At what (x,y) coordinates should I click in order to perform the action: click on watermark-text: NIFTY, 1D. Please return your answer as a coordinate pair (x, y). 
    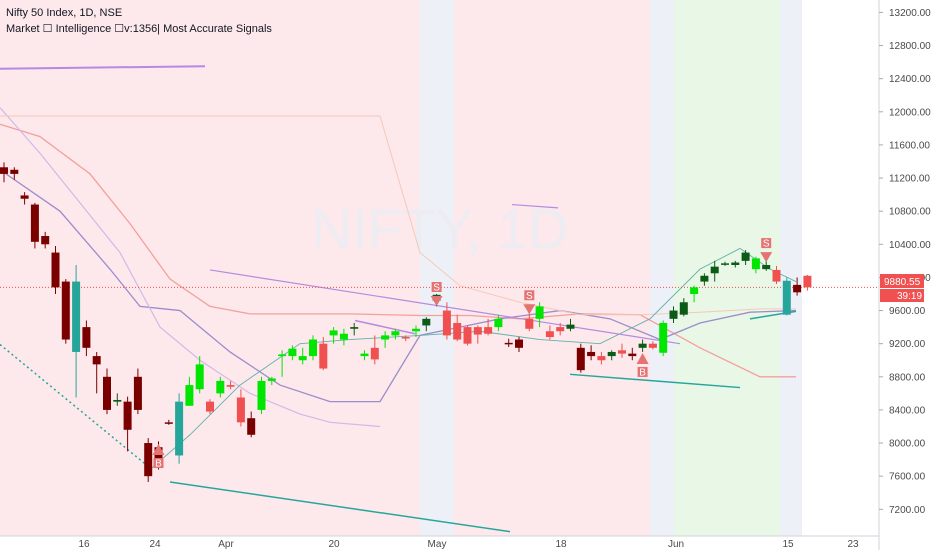
    Looking at the image, I should click on (439, 228).